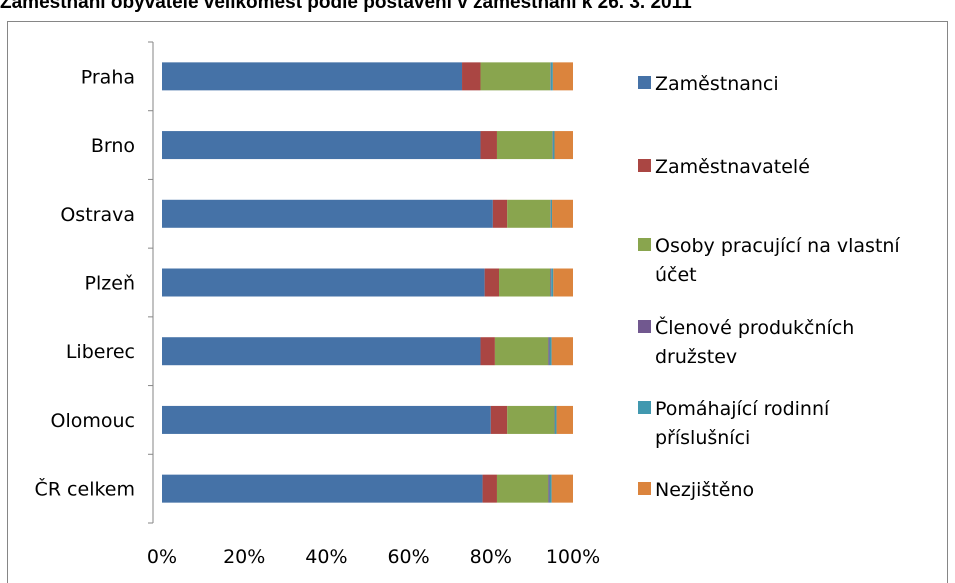  Describe the element at coordinates (491, 557) in the screenshot. I see `x-tick-label: 80%` at that location.